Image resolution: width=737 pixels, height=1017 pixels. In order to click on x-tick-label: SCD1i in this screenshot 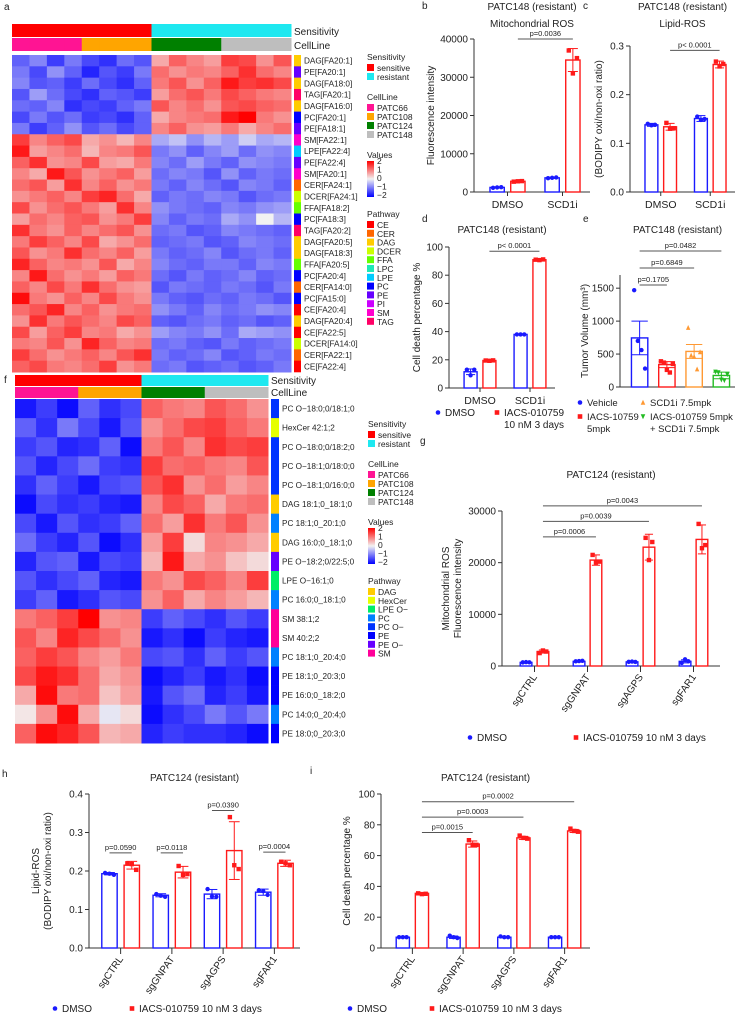, I will do `click(562, 205)`.